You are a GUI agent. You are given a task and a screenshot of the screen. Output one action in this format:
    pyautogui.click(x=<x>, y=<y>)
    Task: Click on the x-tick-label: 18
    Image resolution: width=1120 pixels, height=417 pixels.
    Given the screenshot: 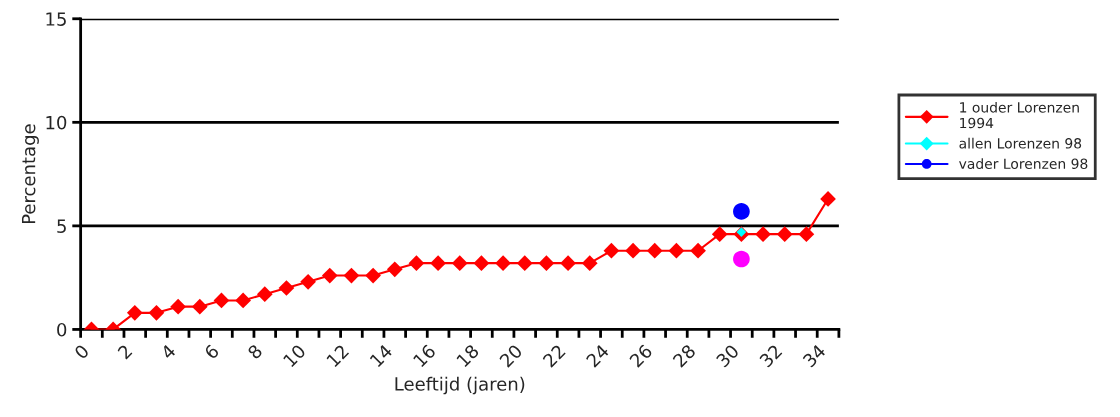 What is the action you would take?
    pyautogui.click(x=467, y=355)
    